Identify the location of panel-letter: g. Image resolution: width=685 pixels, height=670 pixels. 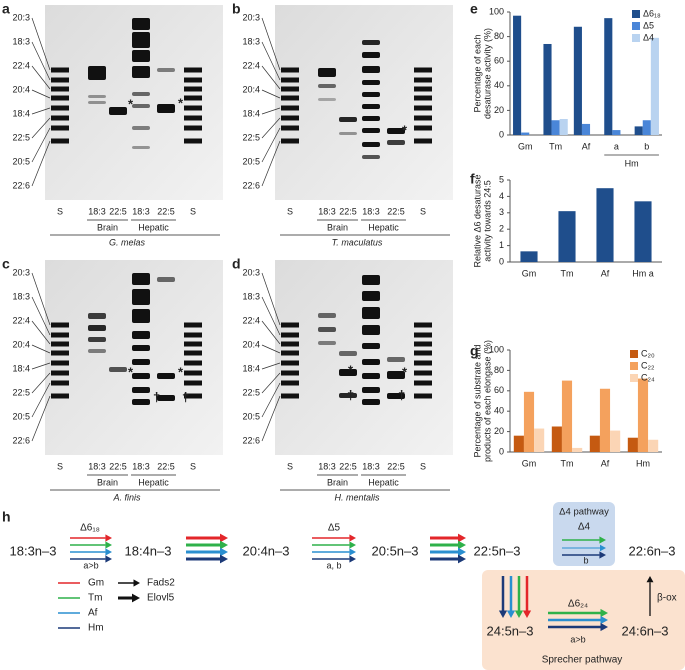
(474, 351).